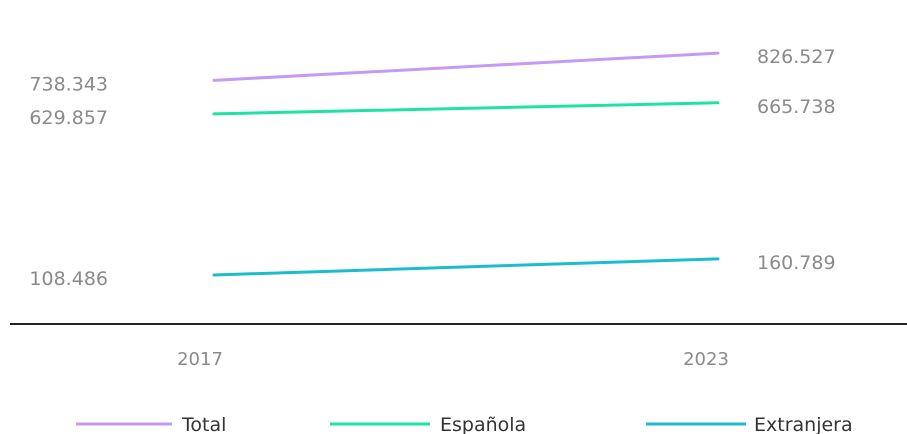 This screenshot has height=434, width=907. I want to click on series-line-extranjera, so click(466, 267).